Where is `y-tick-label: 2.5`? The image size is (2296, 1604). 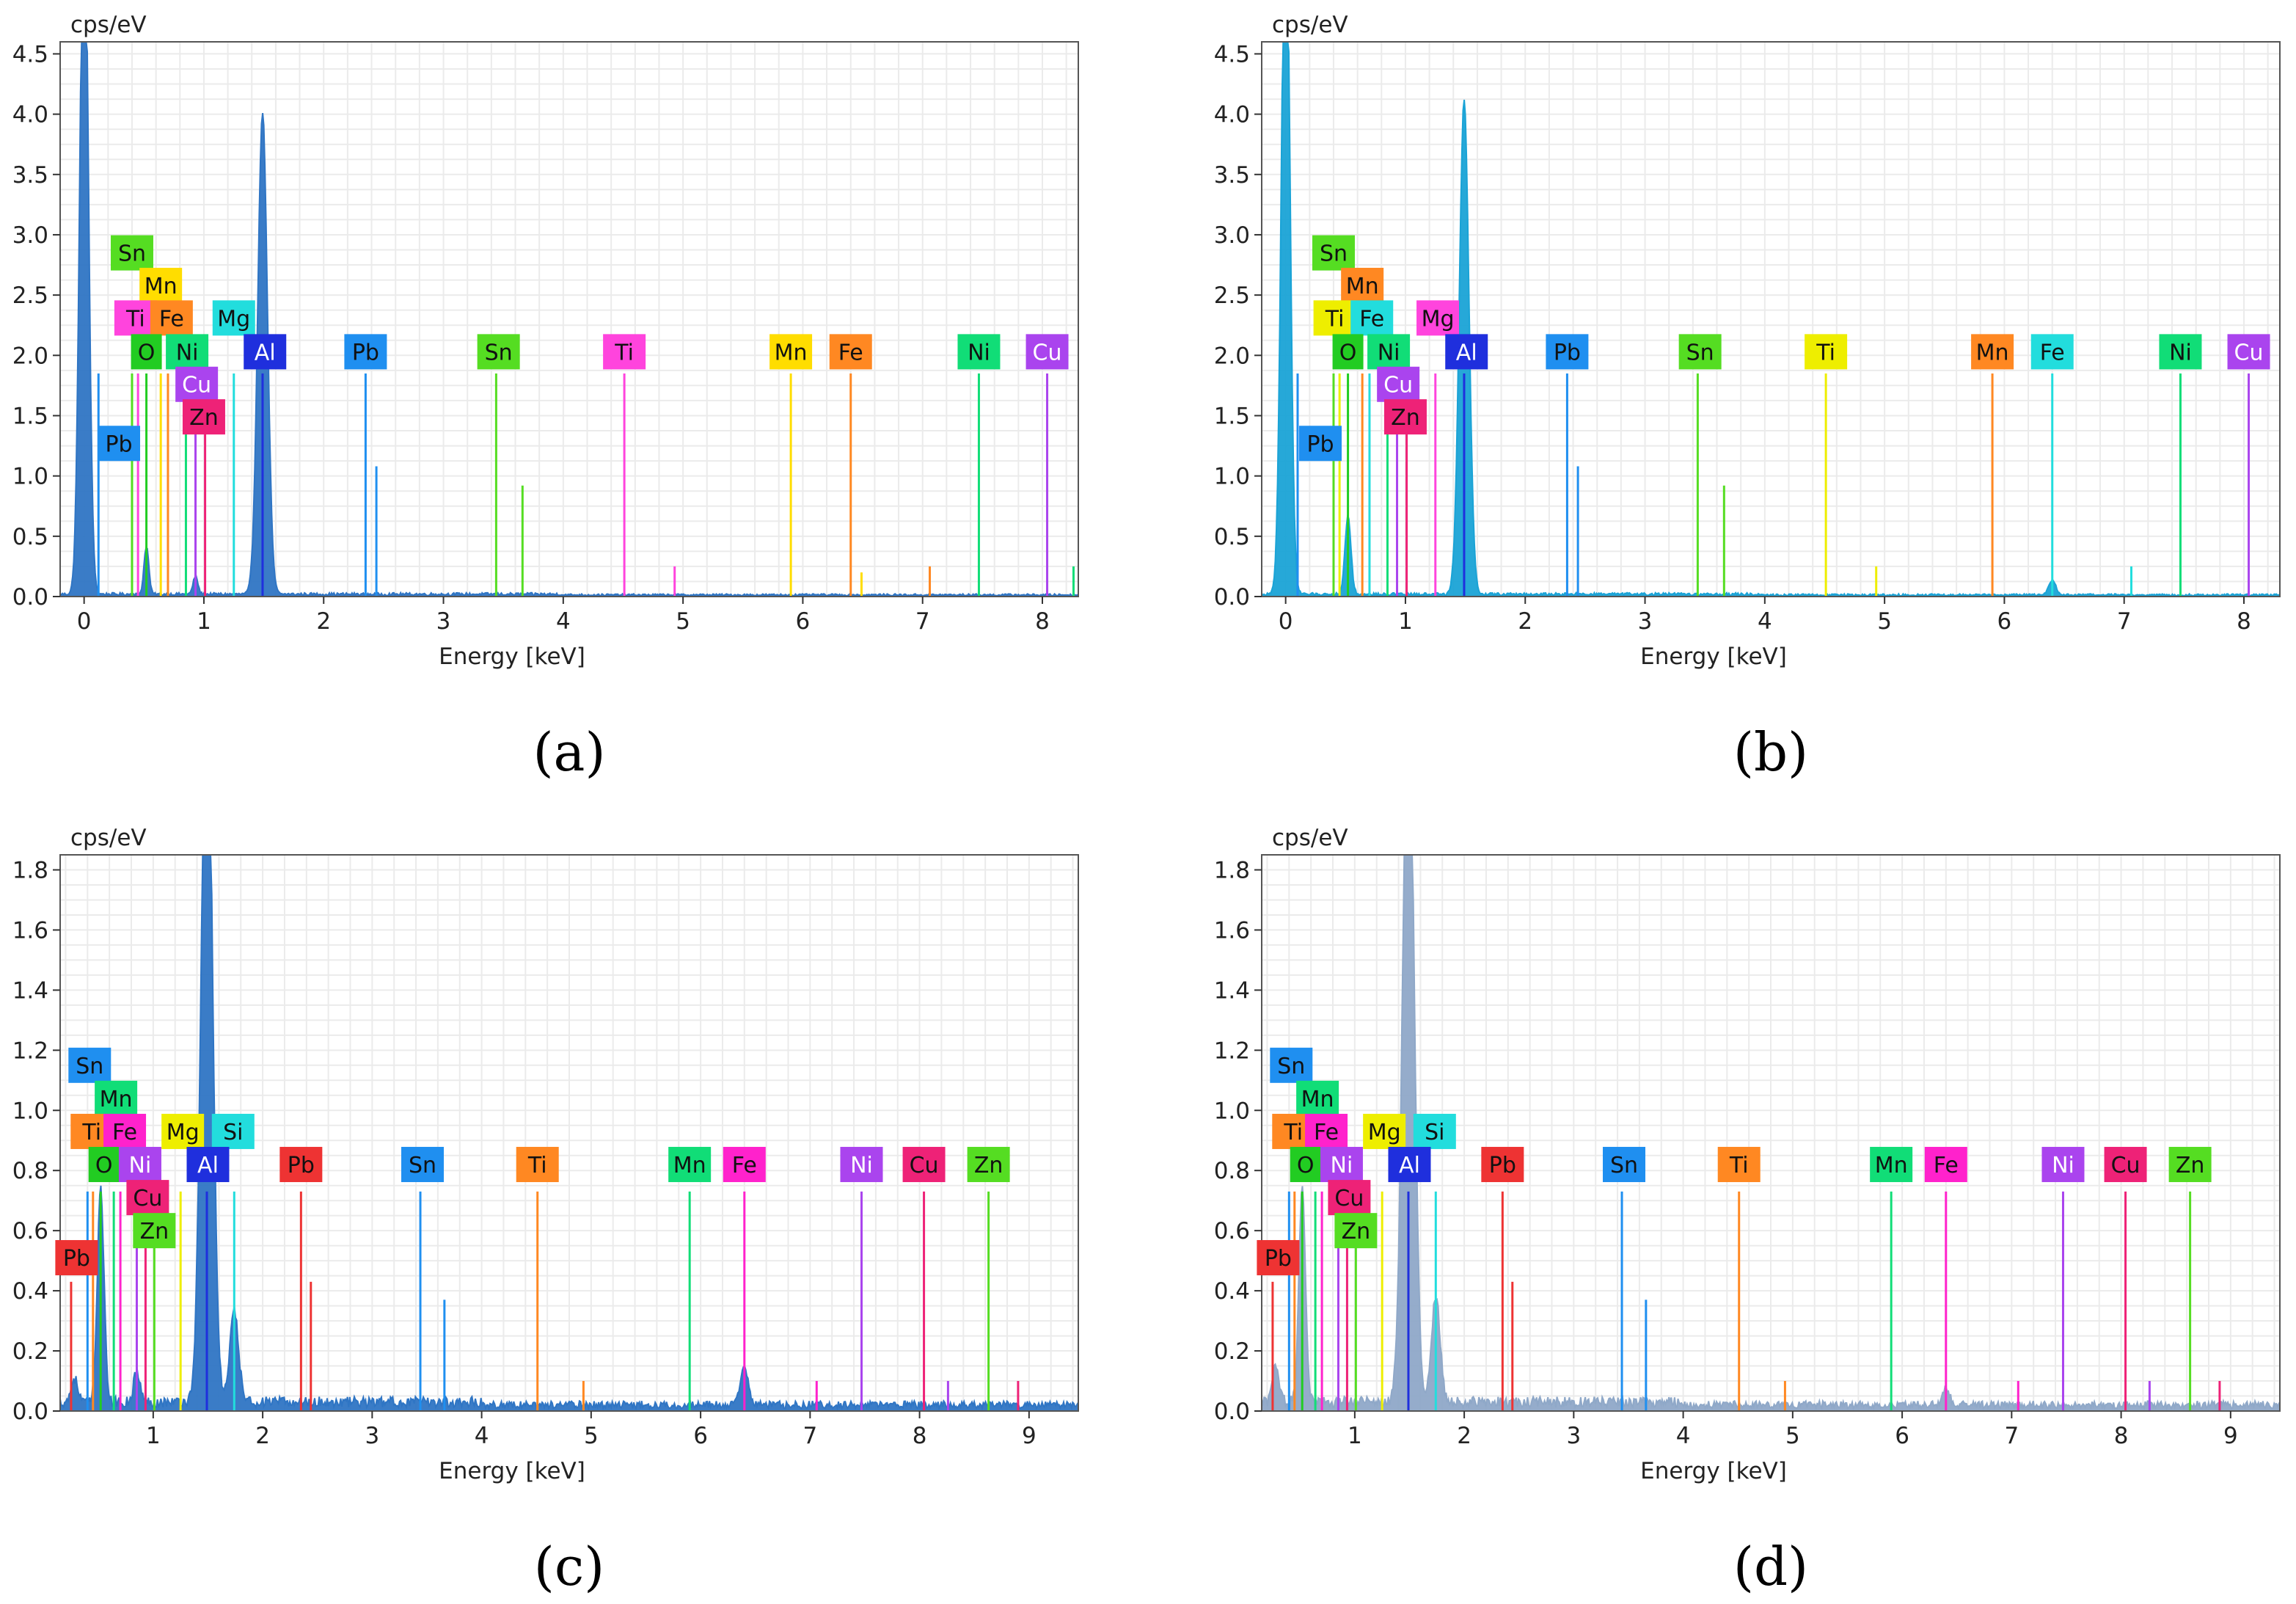 y-tick-label: 2.5 is located at coordinates (1232, 295).